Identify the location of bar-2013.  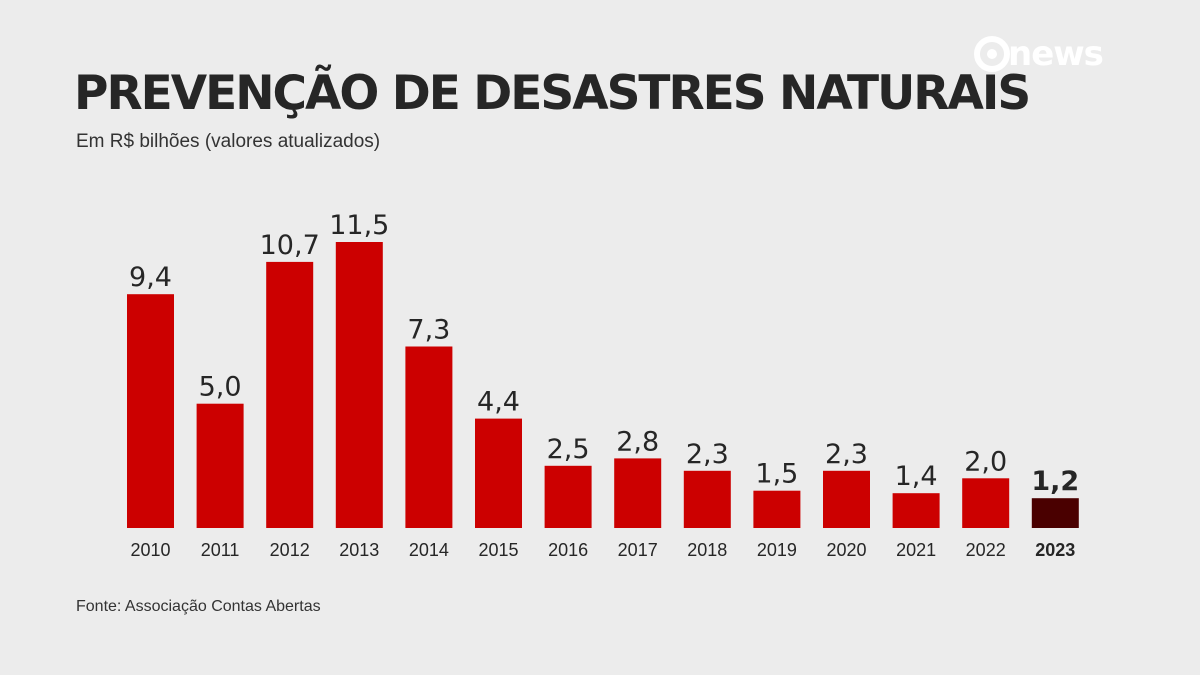
(359, 385).